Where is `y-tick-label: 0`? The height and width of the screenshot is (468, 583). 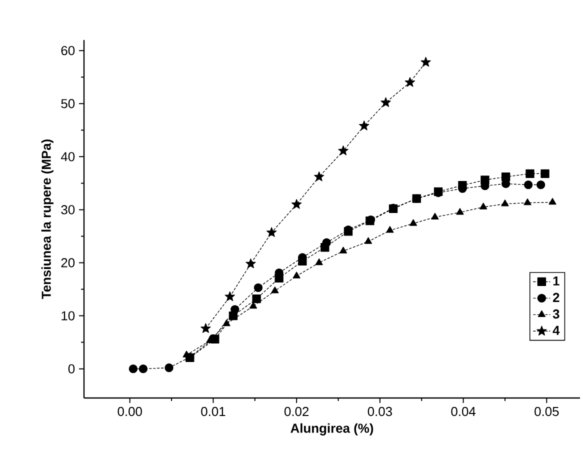
y-tick-label: 0 is located at coordinates (71, 369).